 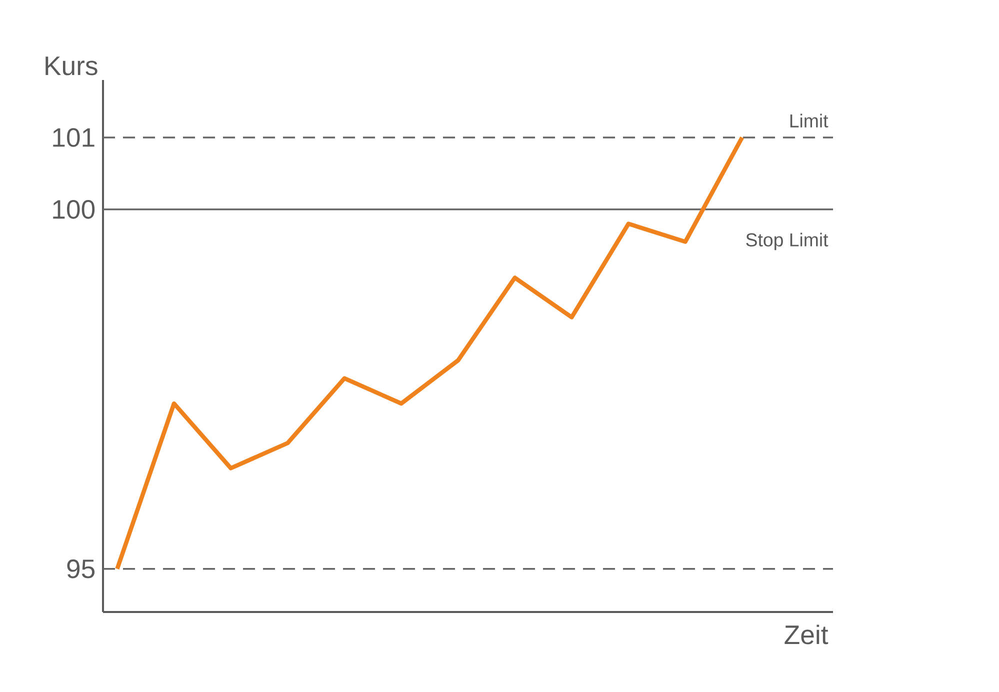 I want to click on y-tick-label: 95, so click(x=81, y=568).